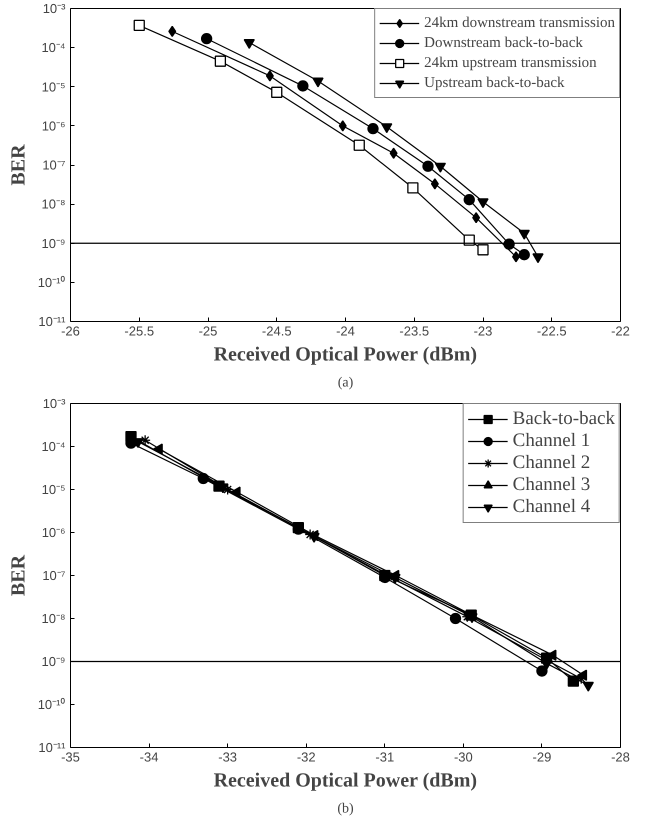 The image size is (654, 821). What do you see at coordinates (463, 757) in the screenshot?
I see `x-tick-label: -30` at bounding box center [463, 757].